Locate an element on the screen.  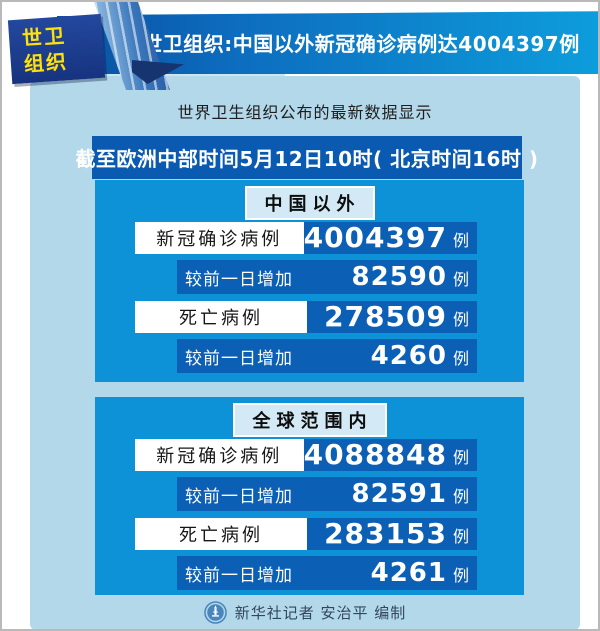
section-title: 中国以外 is located at coordinates (309, 203).